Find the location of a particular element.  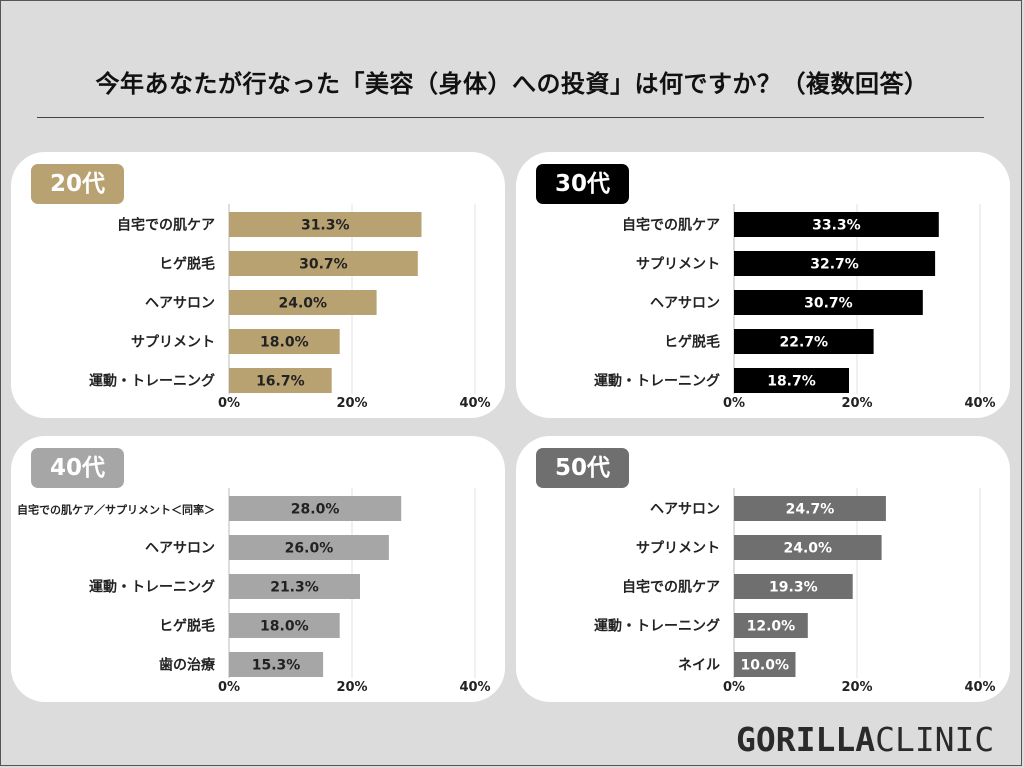

bar-value-label: 12.0% is located at coordinates (771, 627).